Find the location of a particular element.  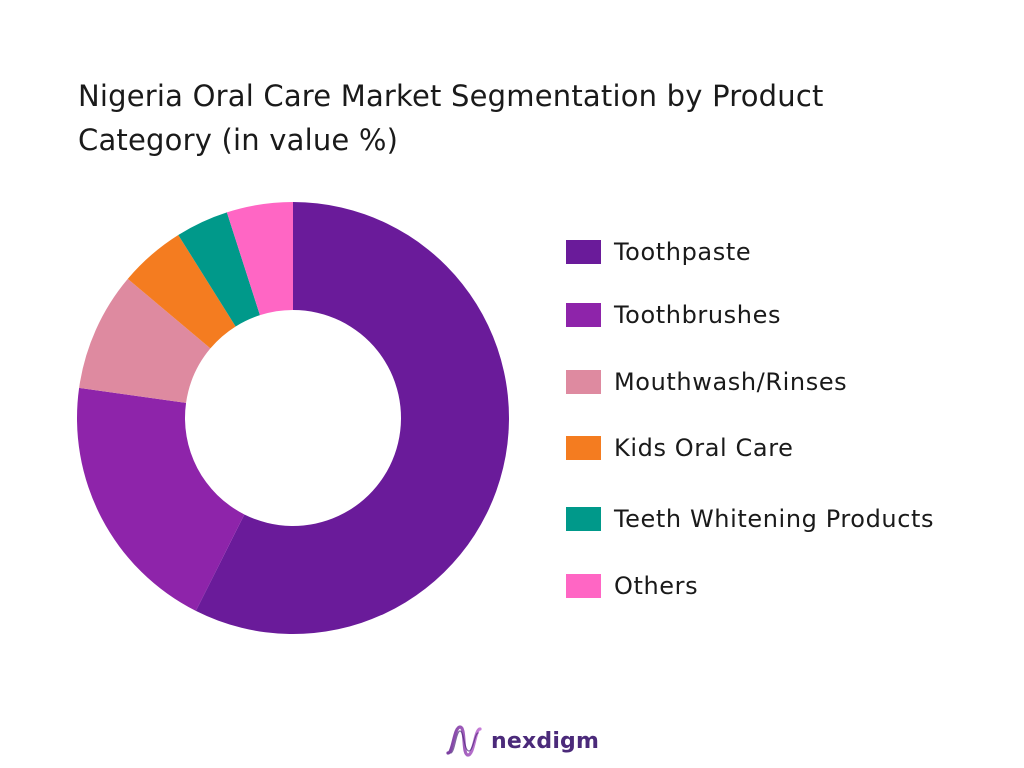

legend-swatch-toothbrushes is located at coordinates (583, 315).